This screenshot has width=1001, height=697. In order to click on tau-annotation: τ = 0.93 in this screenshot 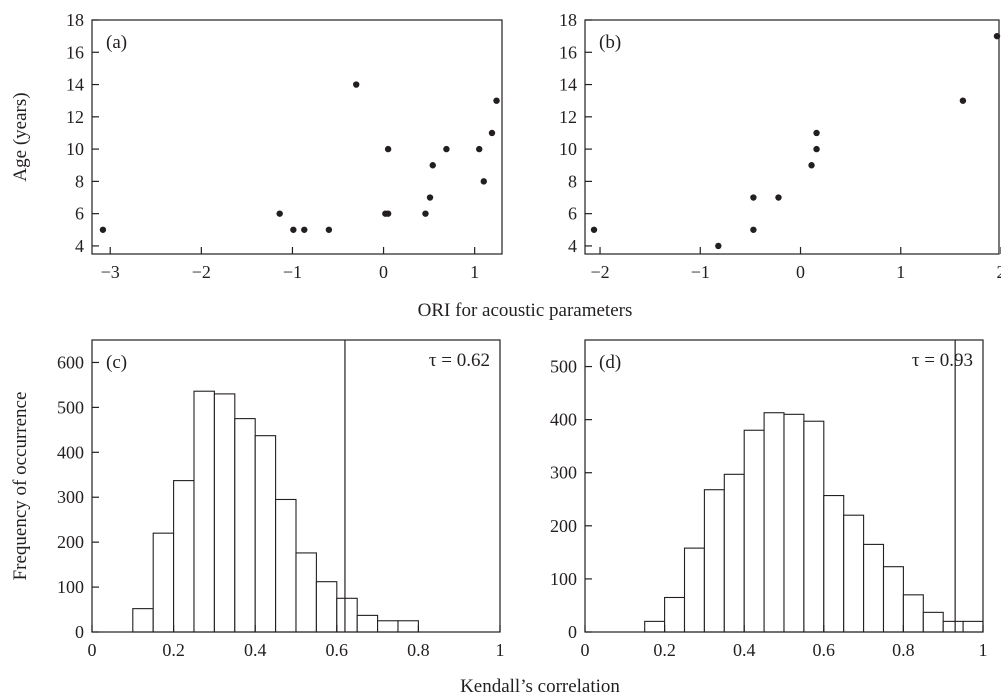, I will do `click(942, 360)`.